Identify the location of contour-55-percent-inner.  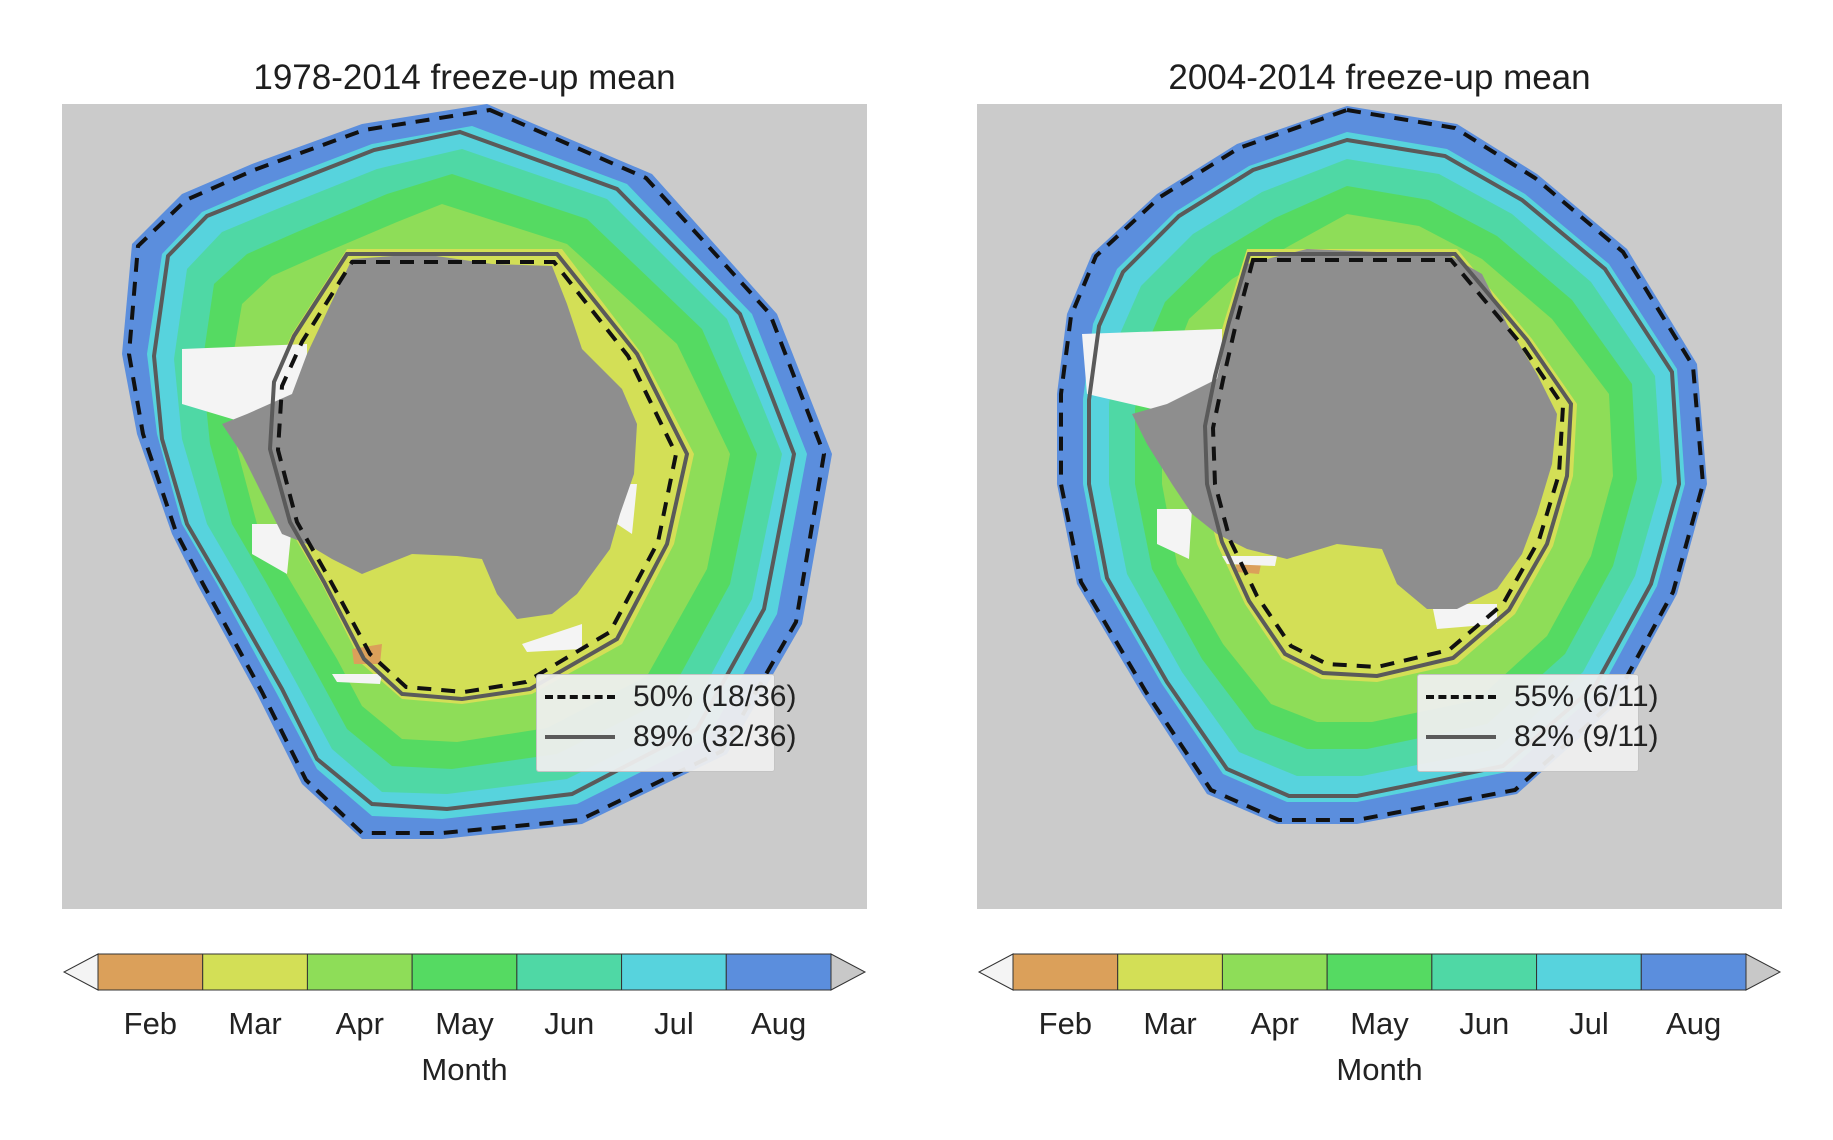
(1388, 464).